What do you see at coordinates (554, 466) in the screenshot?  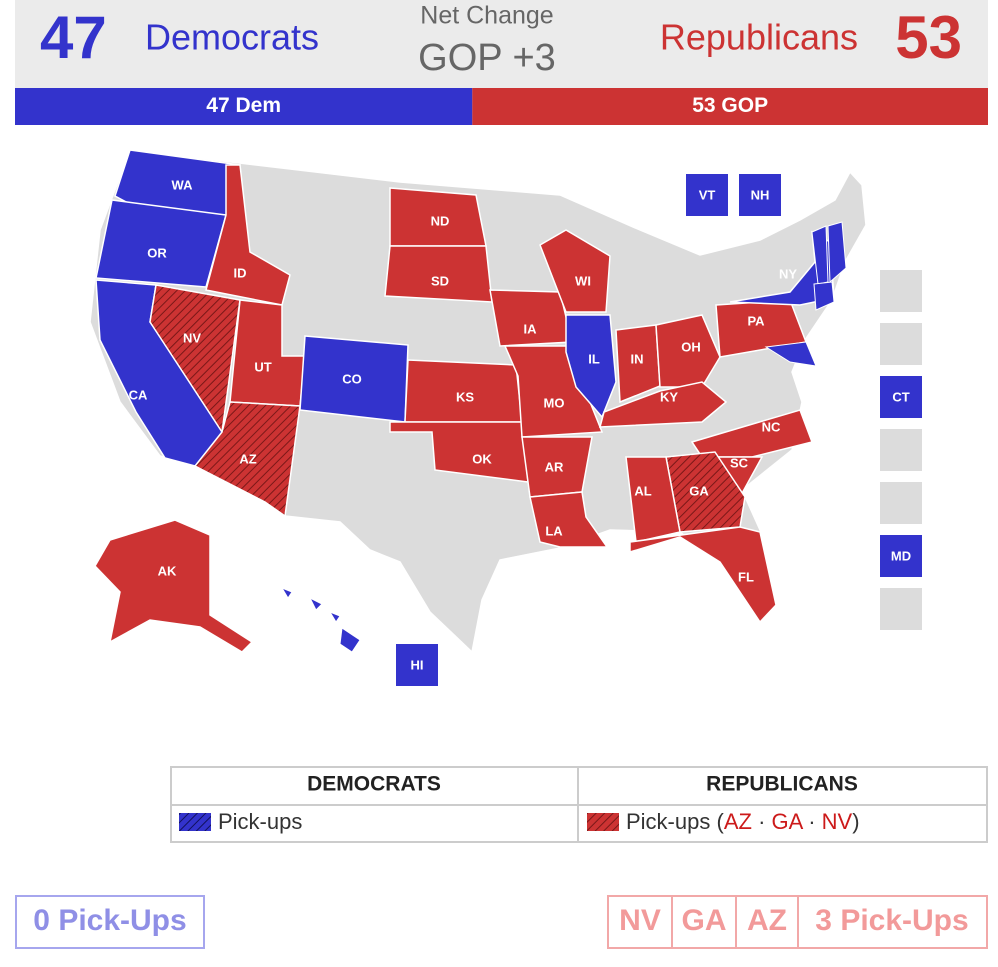 I see `state-label: AR` at bounding box center [554, 466].